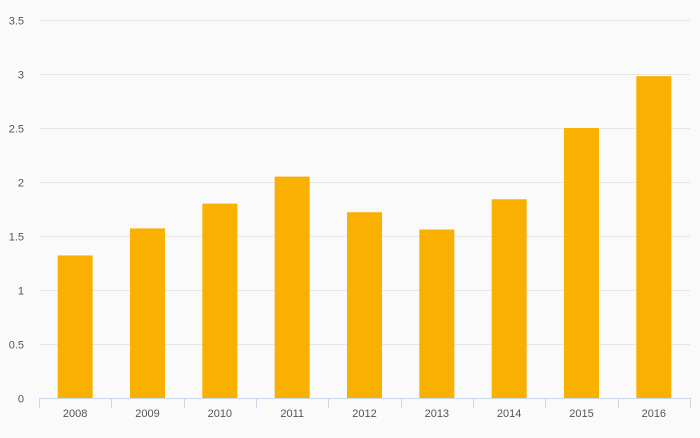 This screenshot has height=438, width=700. What do you see at coordinates (147, 313) in the screenshot?
I see `bar-2009` at bounding box center [147, 313].